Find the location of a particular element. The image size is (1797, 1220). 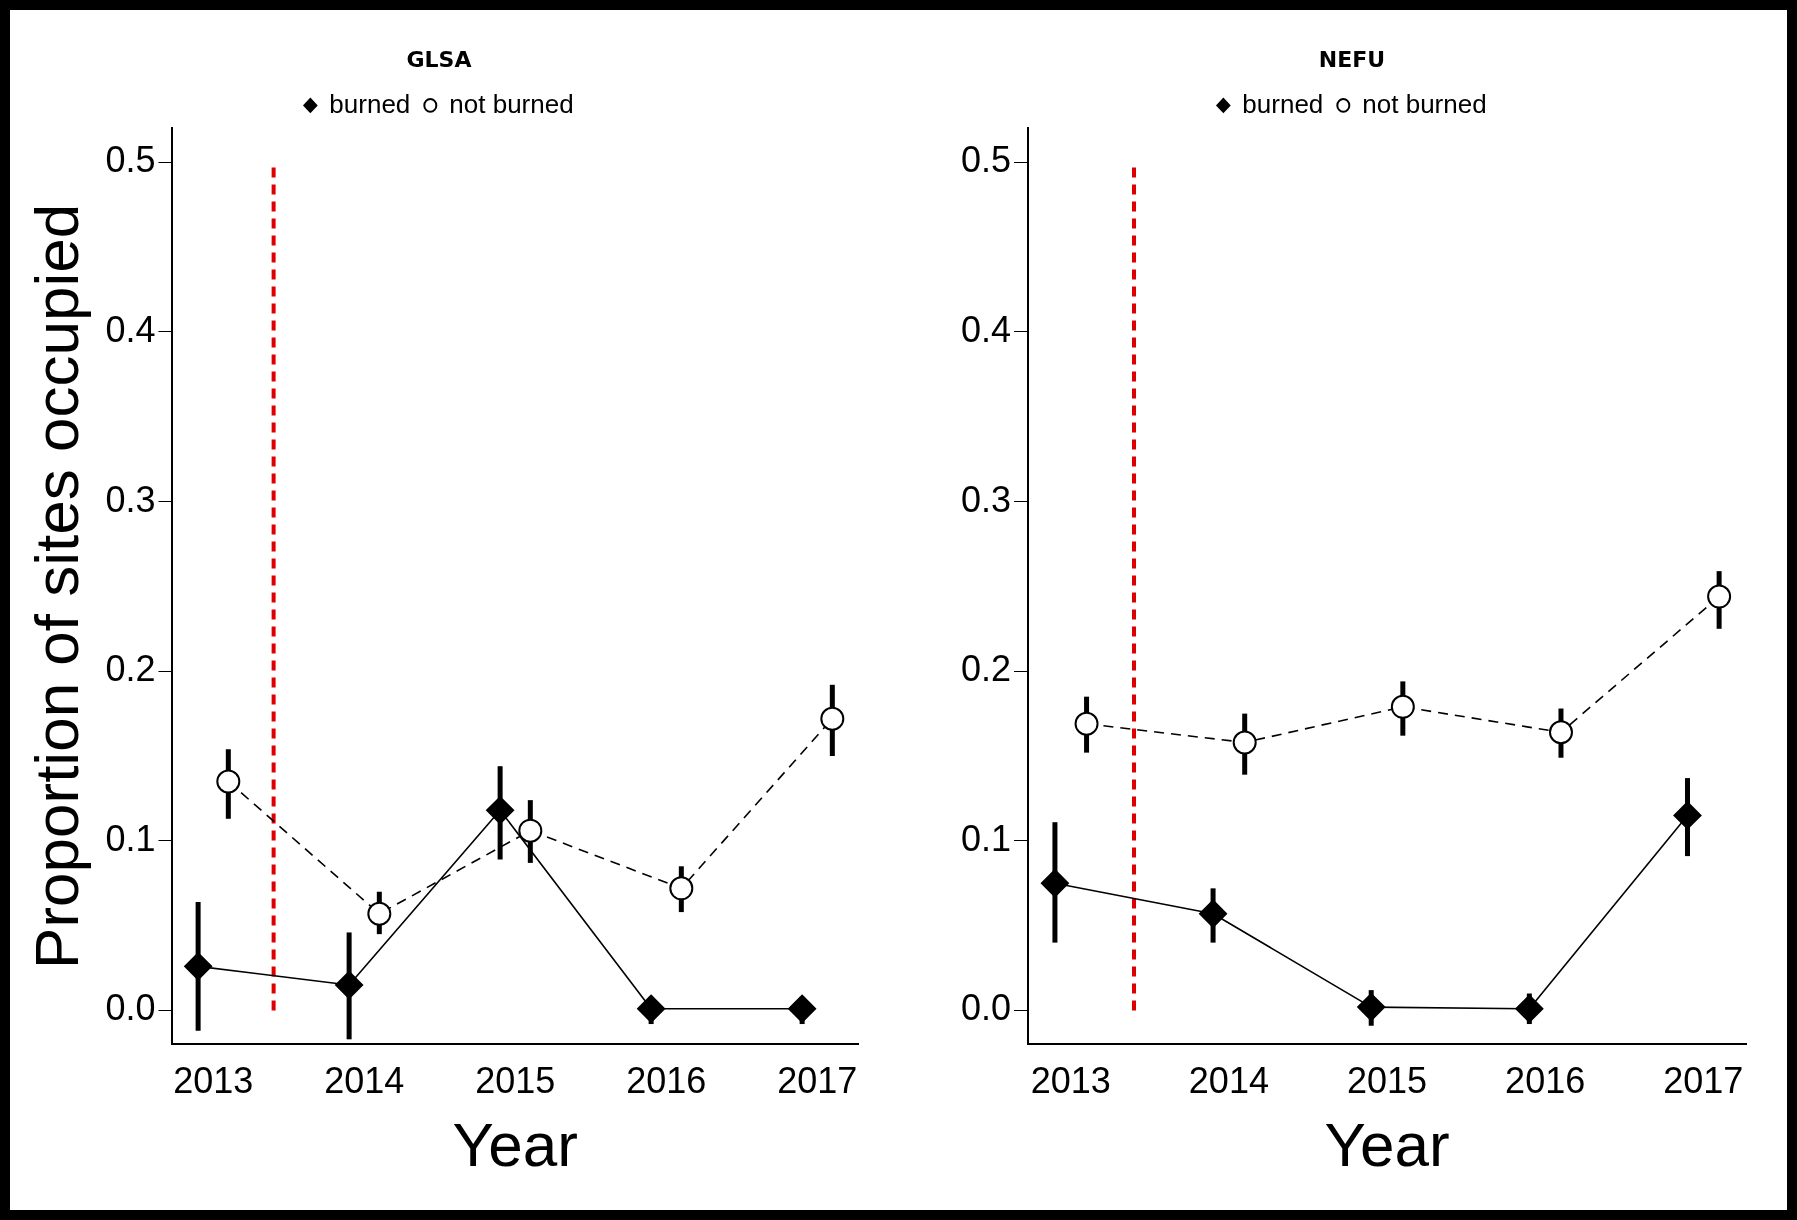

chart-title: GLSA is located at coordinates (439, 59).